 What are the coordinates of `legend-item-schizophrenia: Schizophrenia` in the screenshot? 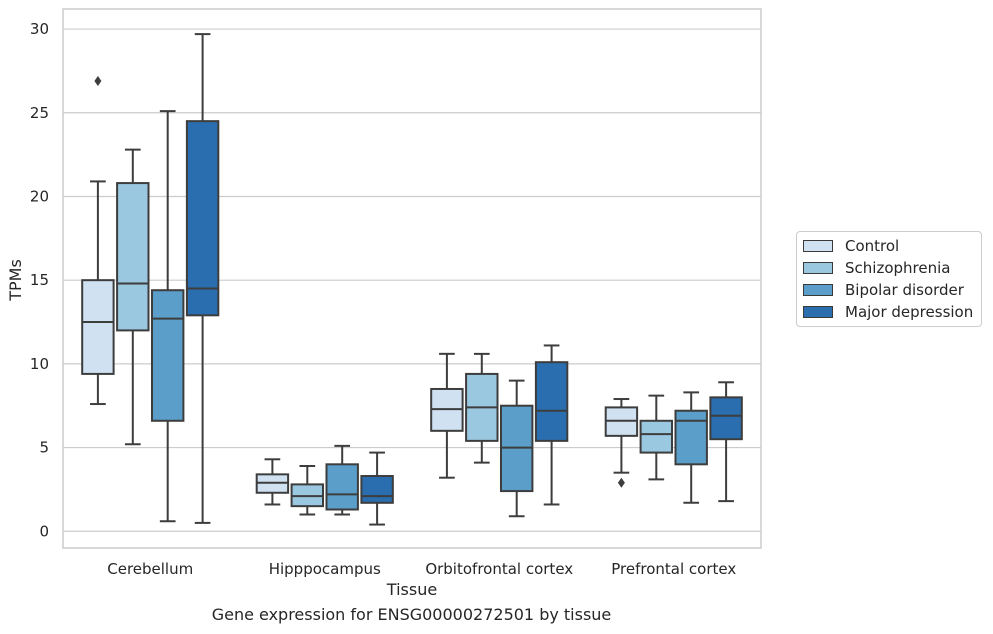 It's located at (876, 268).